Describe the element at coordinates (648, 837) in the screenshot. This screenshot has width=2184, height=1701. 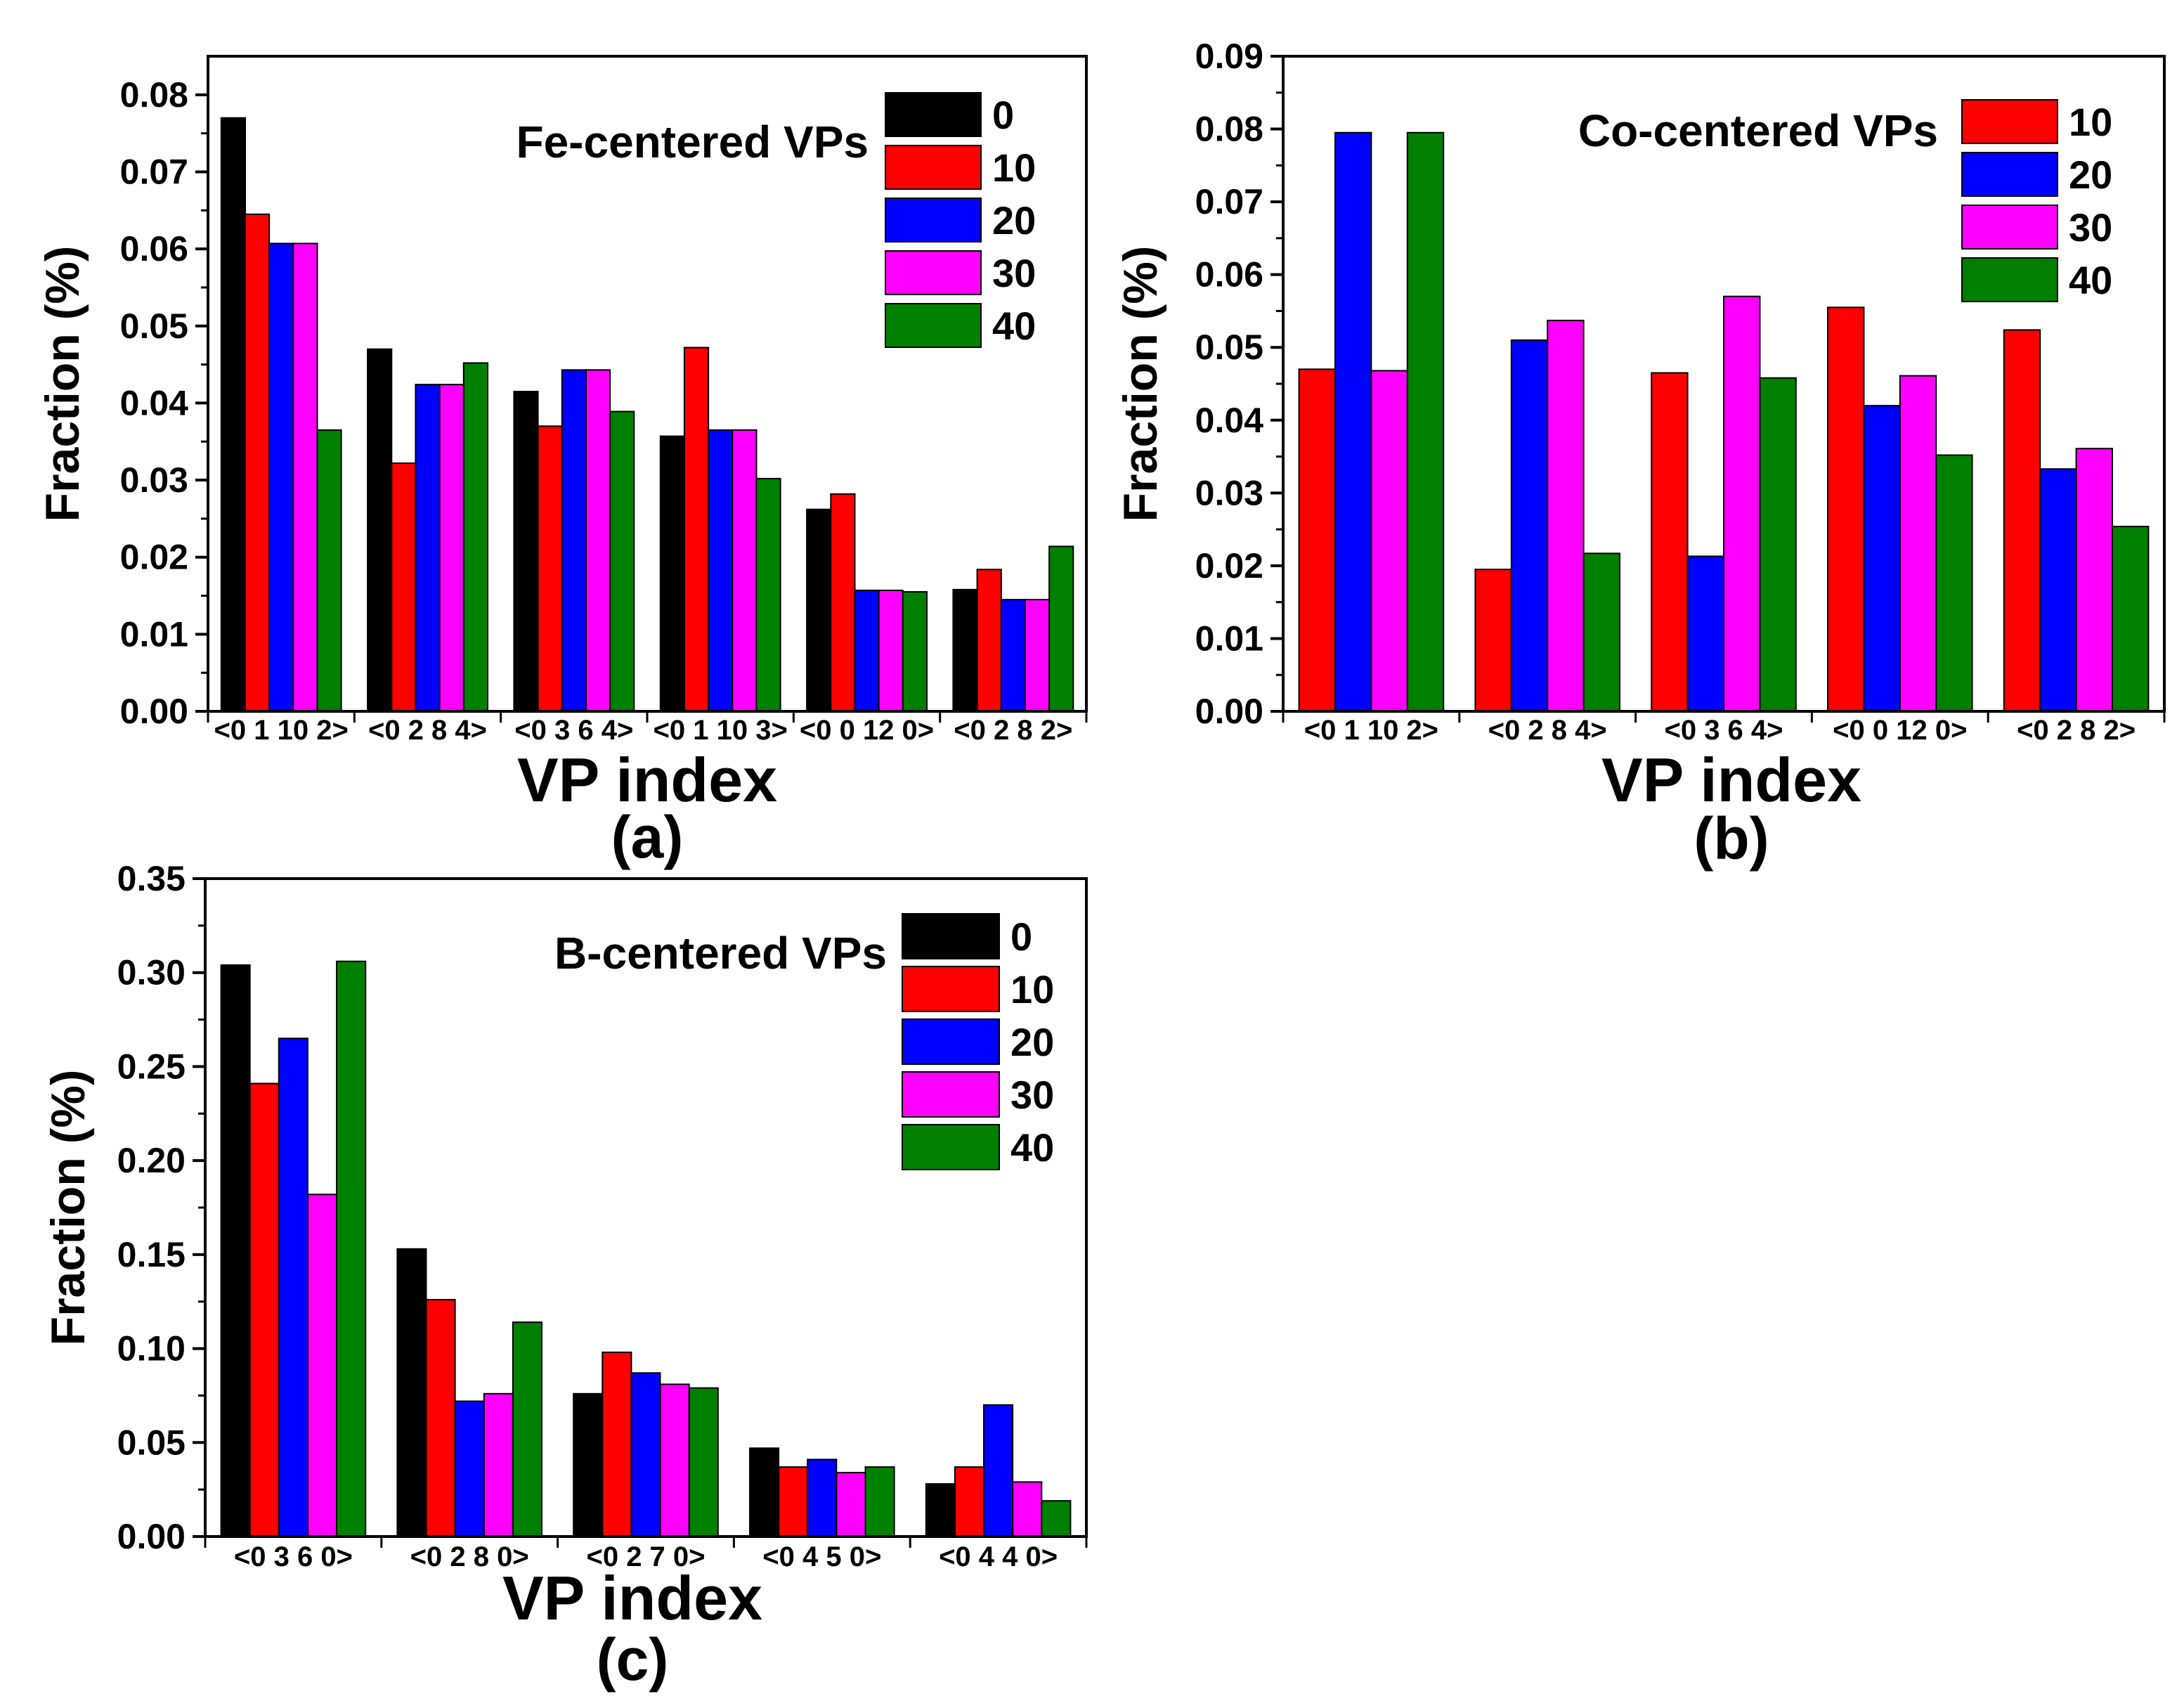
I see `panel-label: (a)` at that location.